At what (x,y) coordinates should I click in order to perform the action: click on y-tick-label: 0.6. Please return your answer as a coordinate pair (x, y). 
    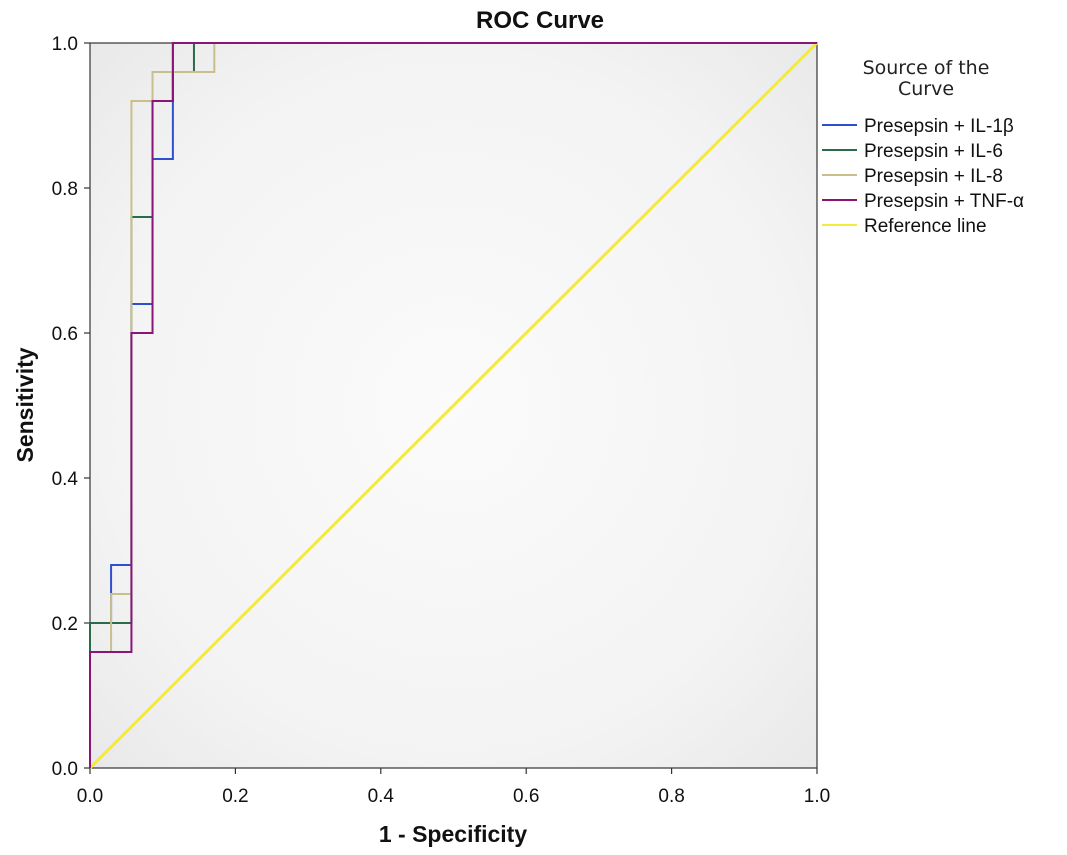
    Looking at the image, I should click on (65, 334).